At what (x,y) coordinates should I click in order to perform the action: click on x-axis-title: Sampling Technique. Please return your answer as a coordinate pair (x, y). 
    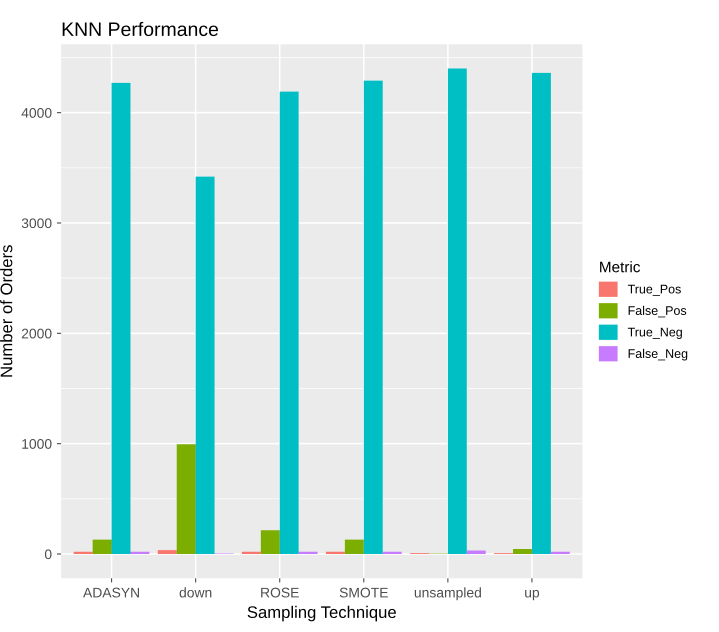
    Looking at the image, I should click on (322, 614).